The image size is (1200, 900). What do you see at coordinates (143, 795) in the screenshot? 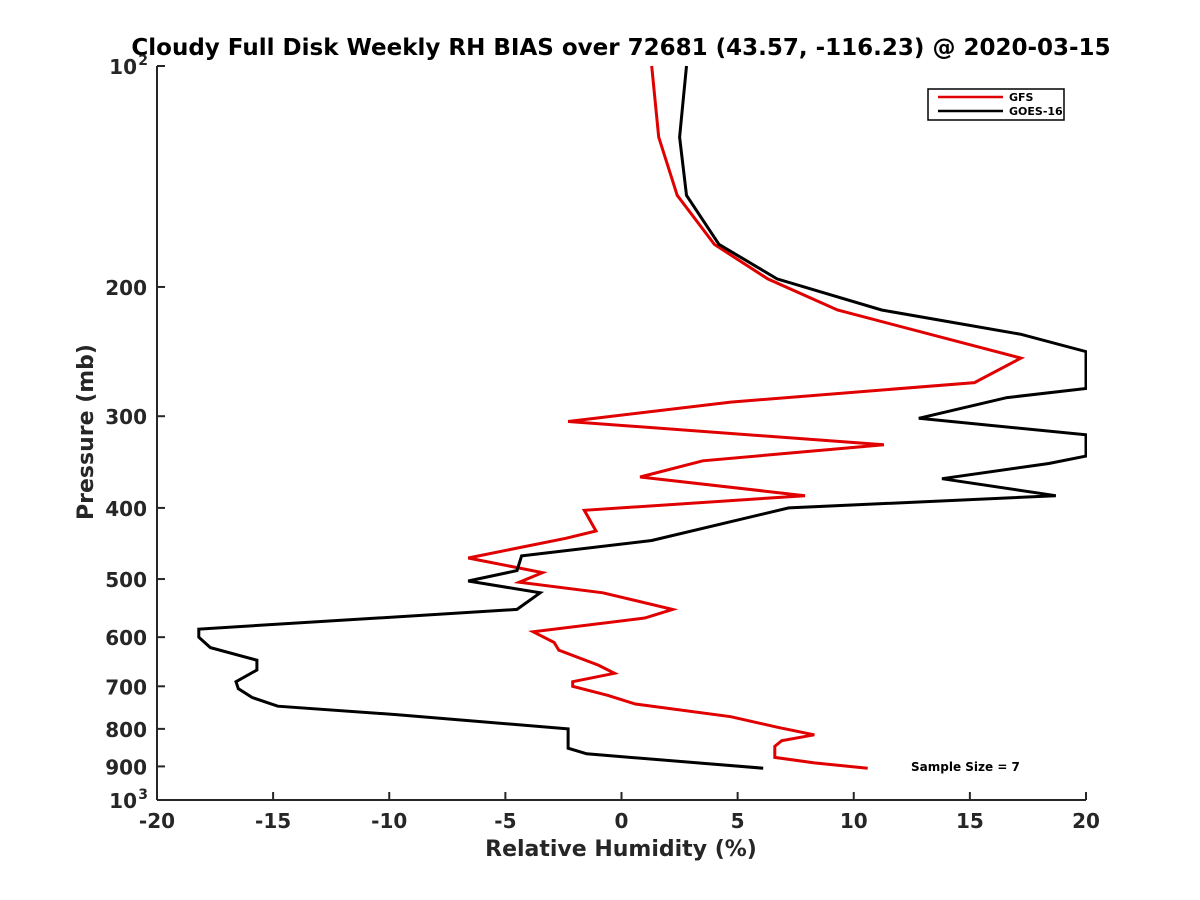
I see `y-tick-exponent: 3` at bounding box center [143, 795].